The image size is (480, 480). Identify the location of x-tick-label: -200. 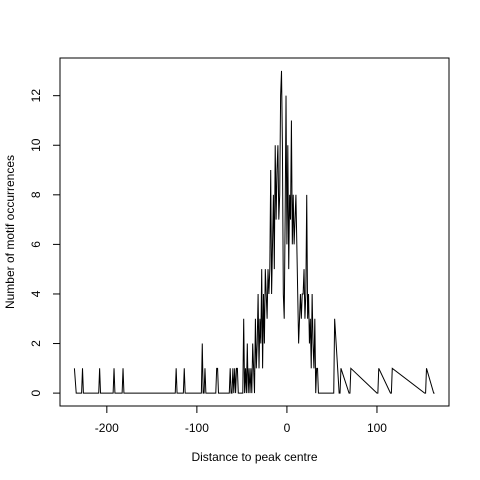
(107, 428).